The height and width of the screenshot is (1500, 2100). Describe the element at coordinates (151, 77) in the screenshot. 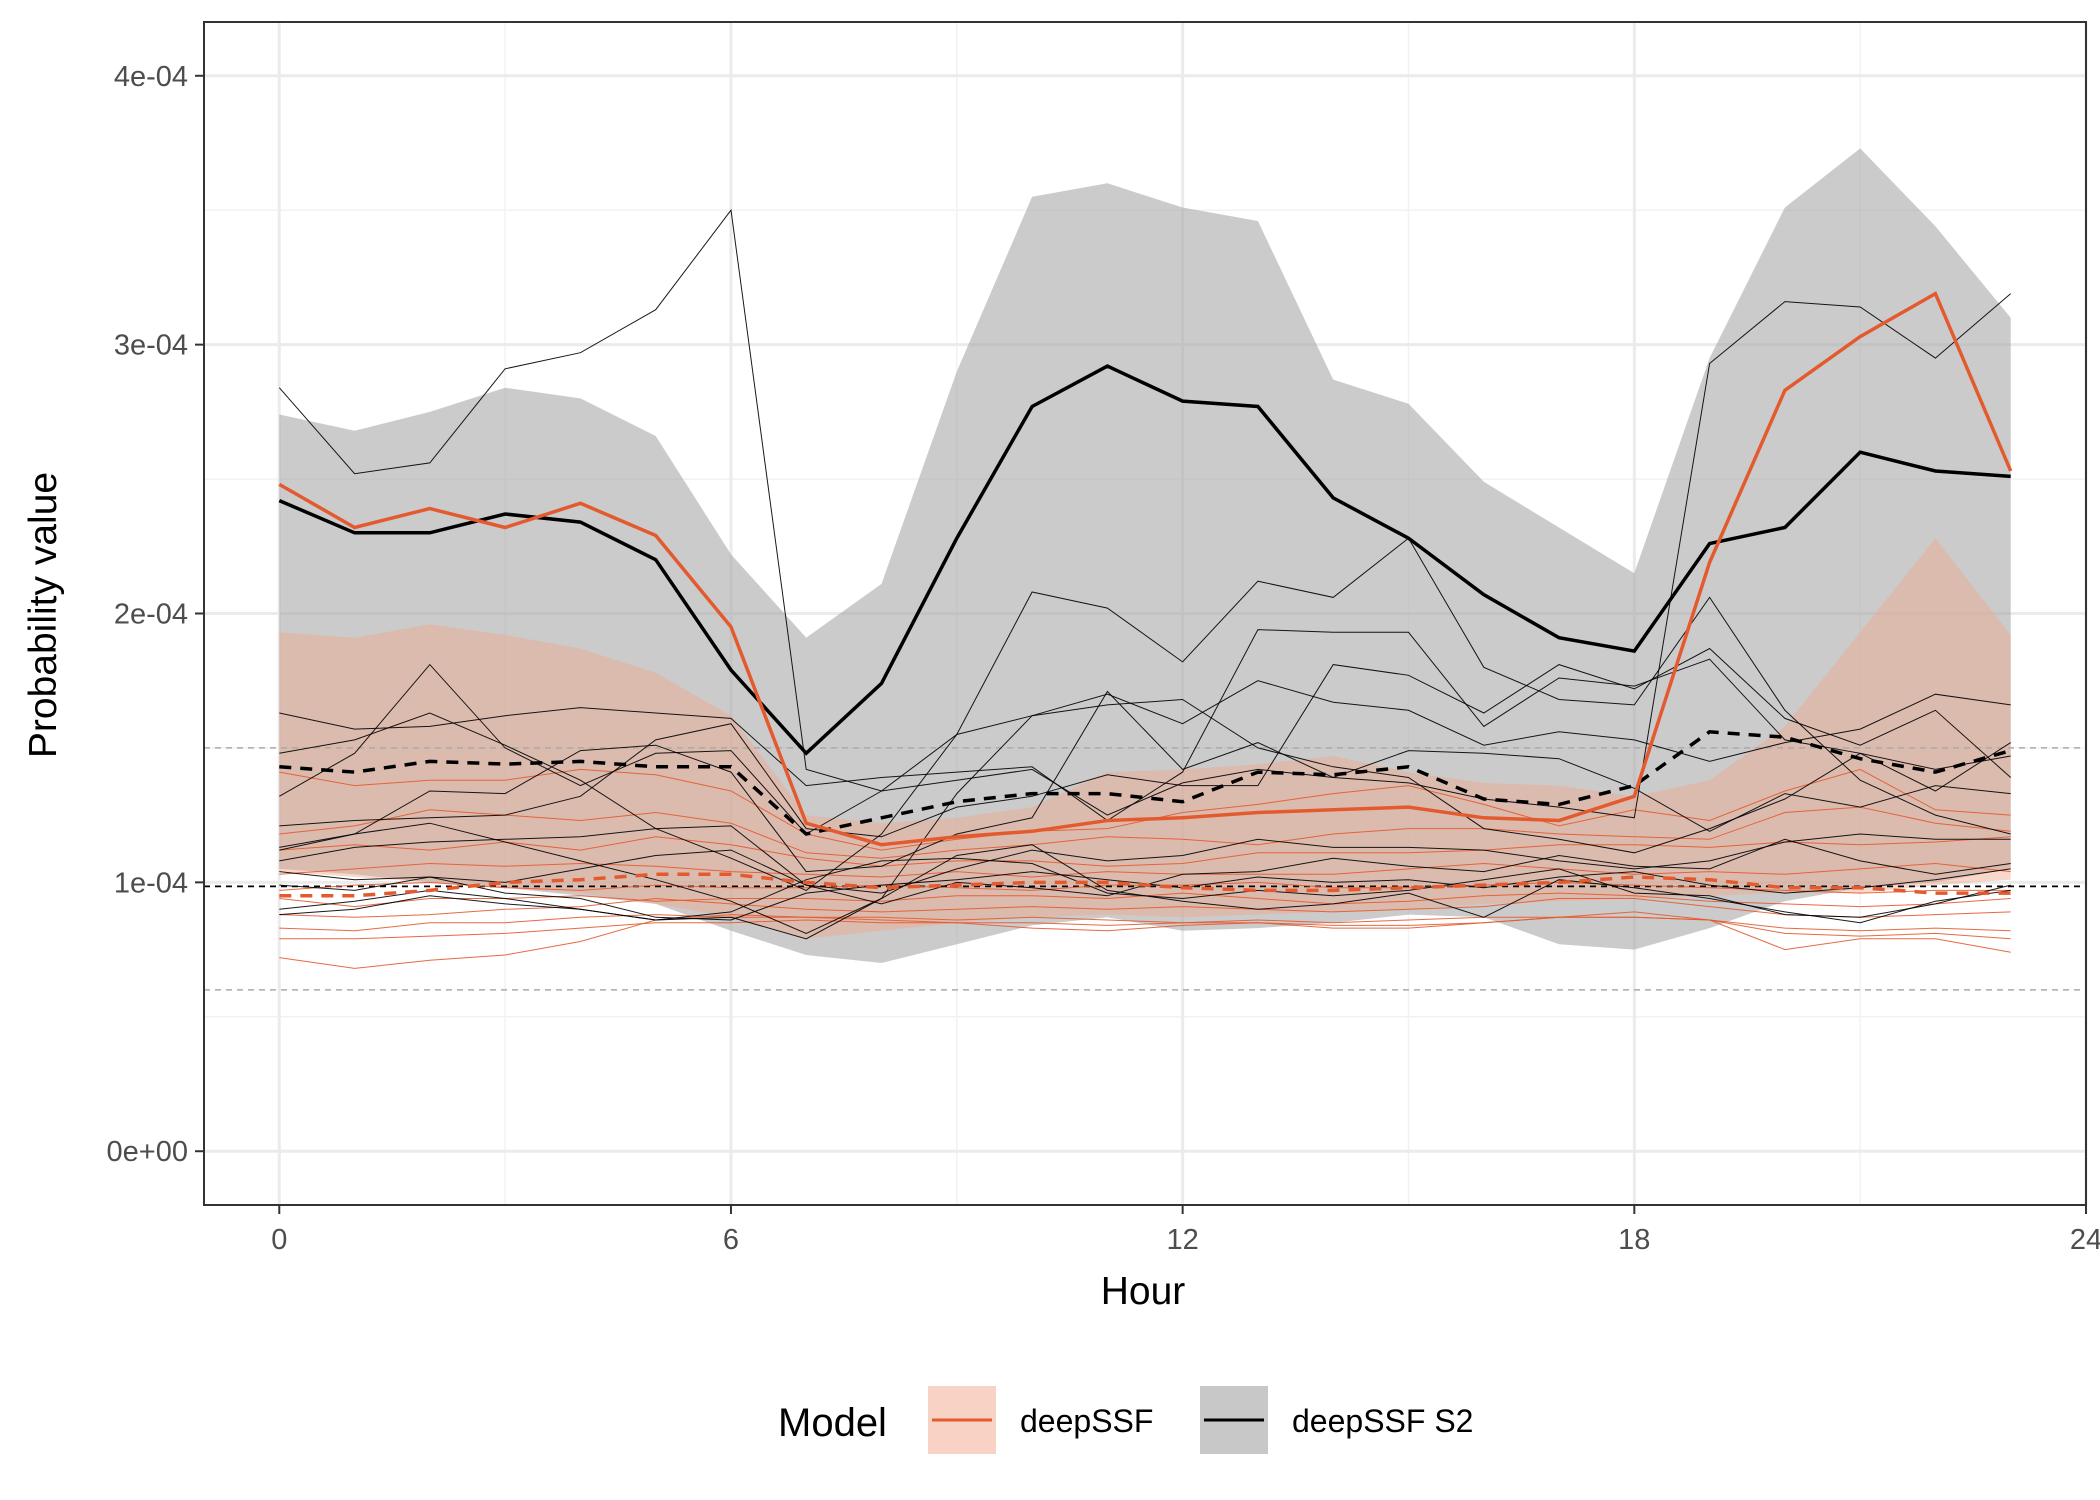

I see `y-tick-label: 4e-04` at that location.